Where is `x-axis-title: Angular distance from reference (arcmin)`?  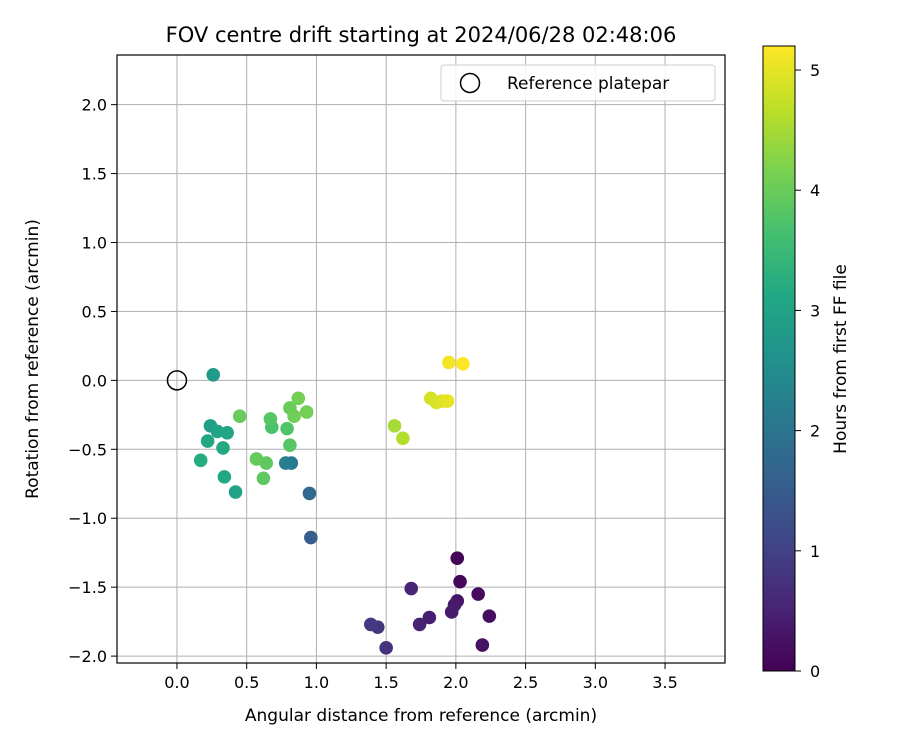
x-axis-title: Angular distance from reference (arcmin) is located at coordinates (421, 716).